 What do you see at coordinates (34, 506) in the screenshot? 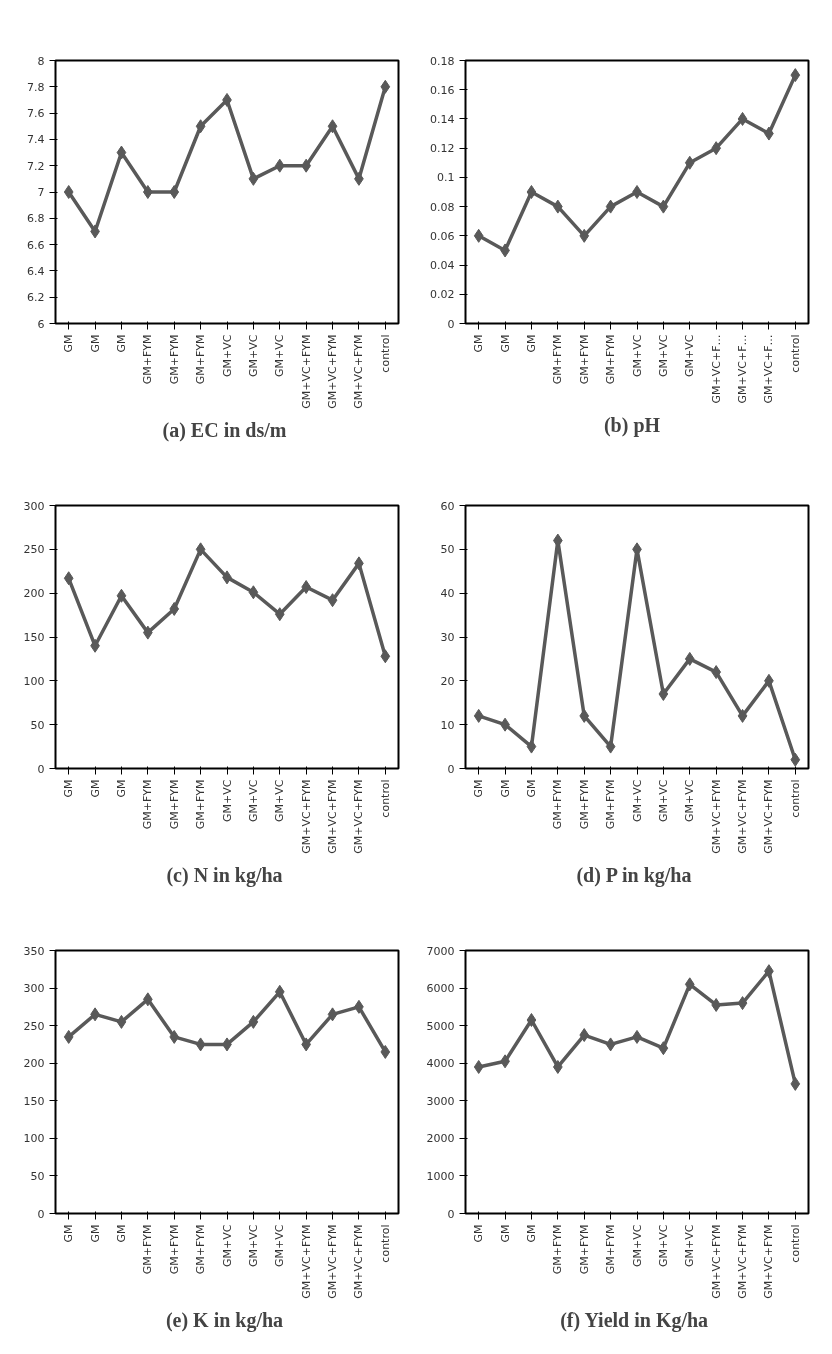
I see `y-tick-label: 300` at bounding box center [34, 506].